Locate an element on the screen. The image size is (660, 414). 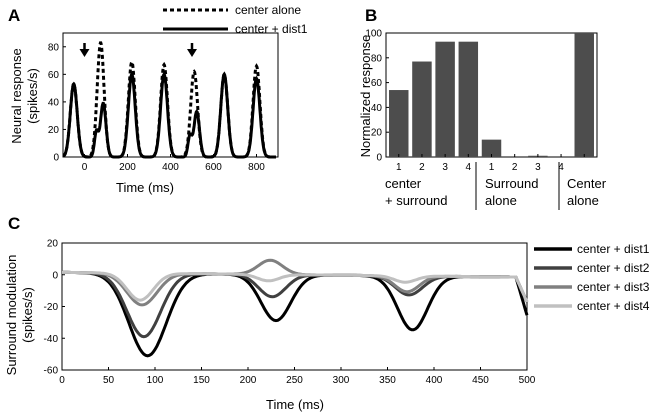
legend-label: center + dist2 is located at coordinates (613, 268).